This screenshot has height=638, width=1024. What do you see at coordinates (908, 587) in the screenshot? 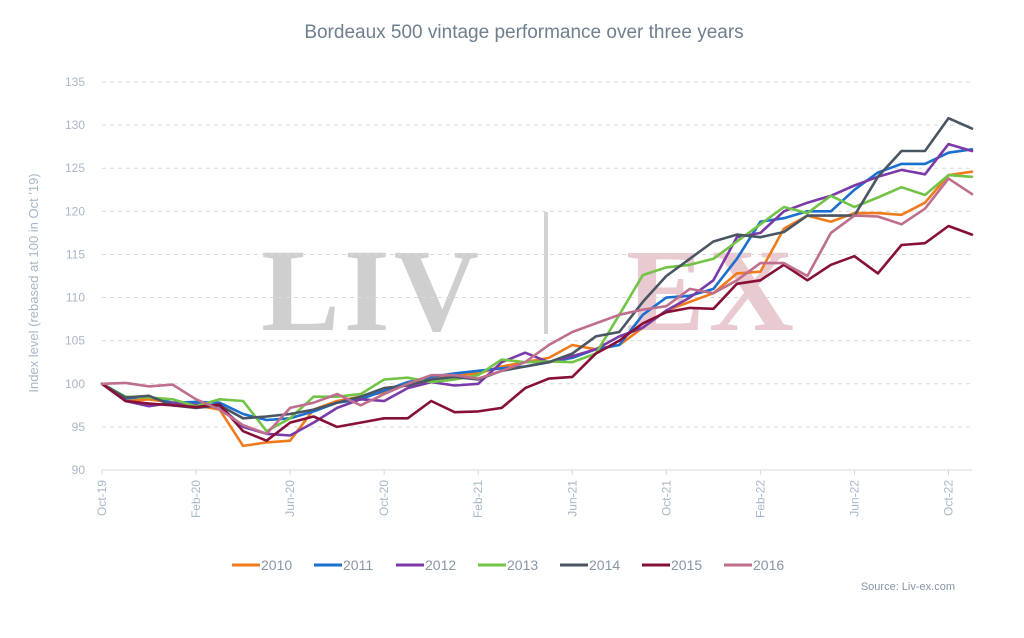
I see `source-note: Source: Liv-ex.com` at bounding box center [908, 587].